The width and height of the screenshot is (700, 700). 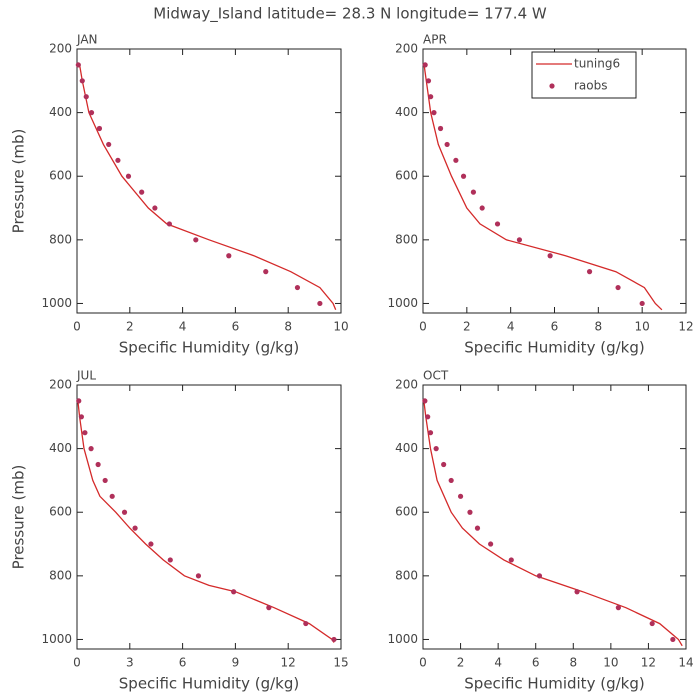 I want to click on panel-title: APR, so click(x=435, y=40).